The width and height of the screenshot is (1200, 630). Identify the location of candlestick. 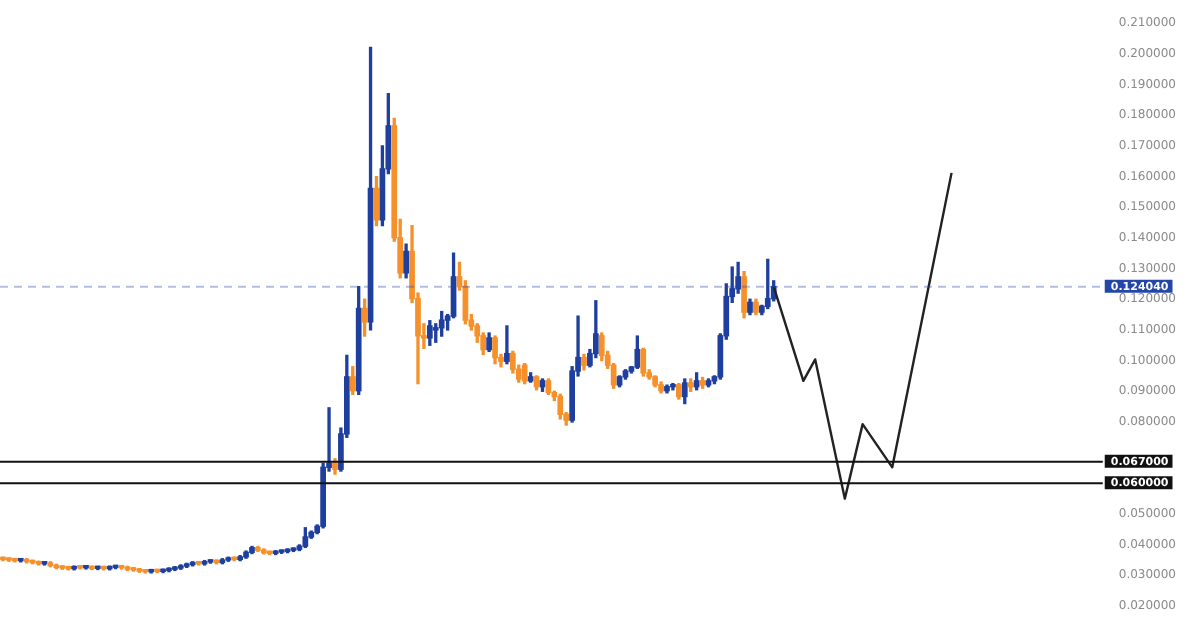
(507, 345).